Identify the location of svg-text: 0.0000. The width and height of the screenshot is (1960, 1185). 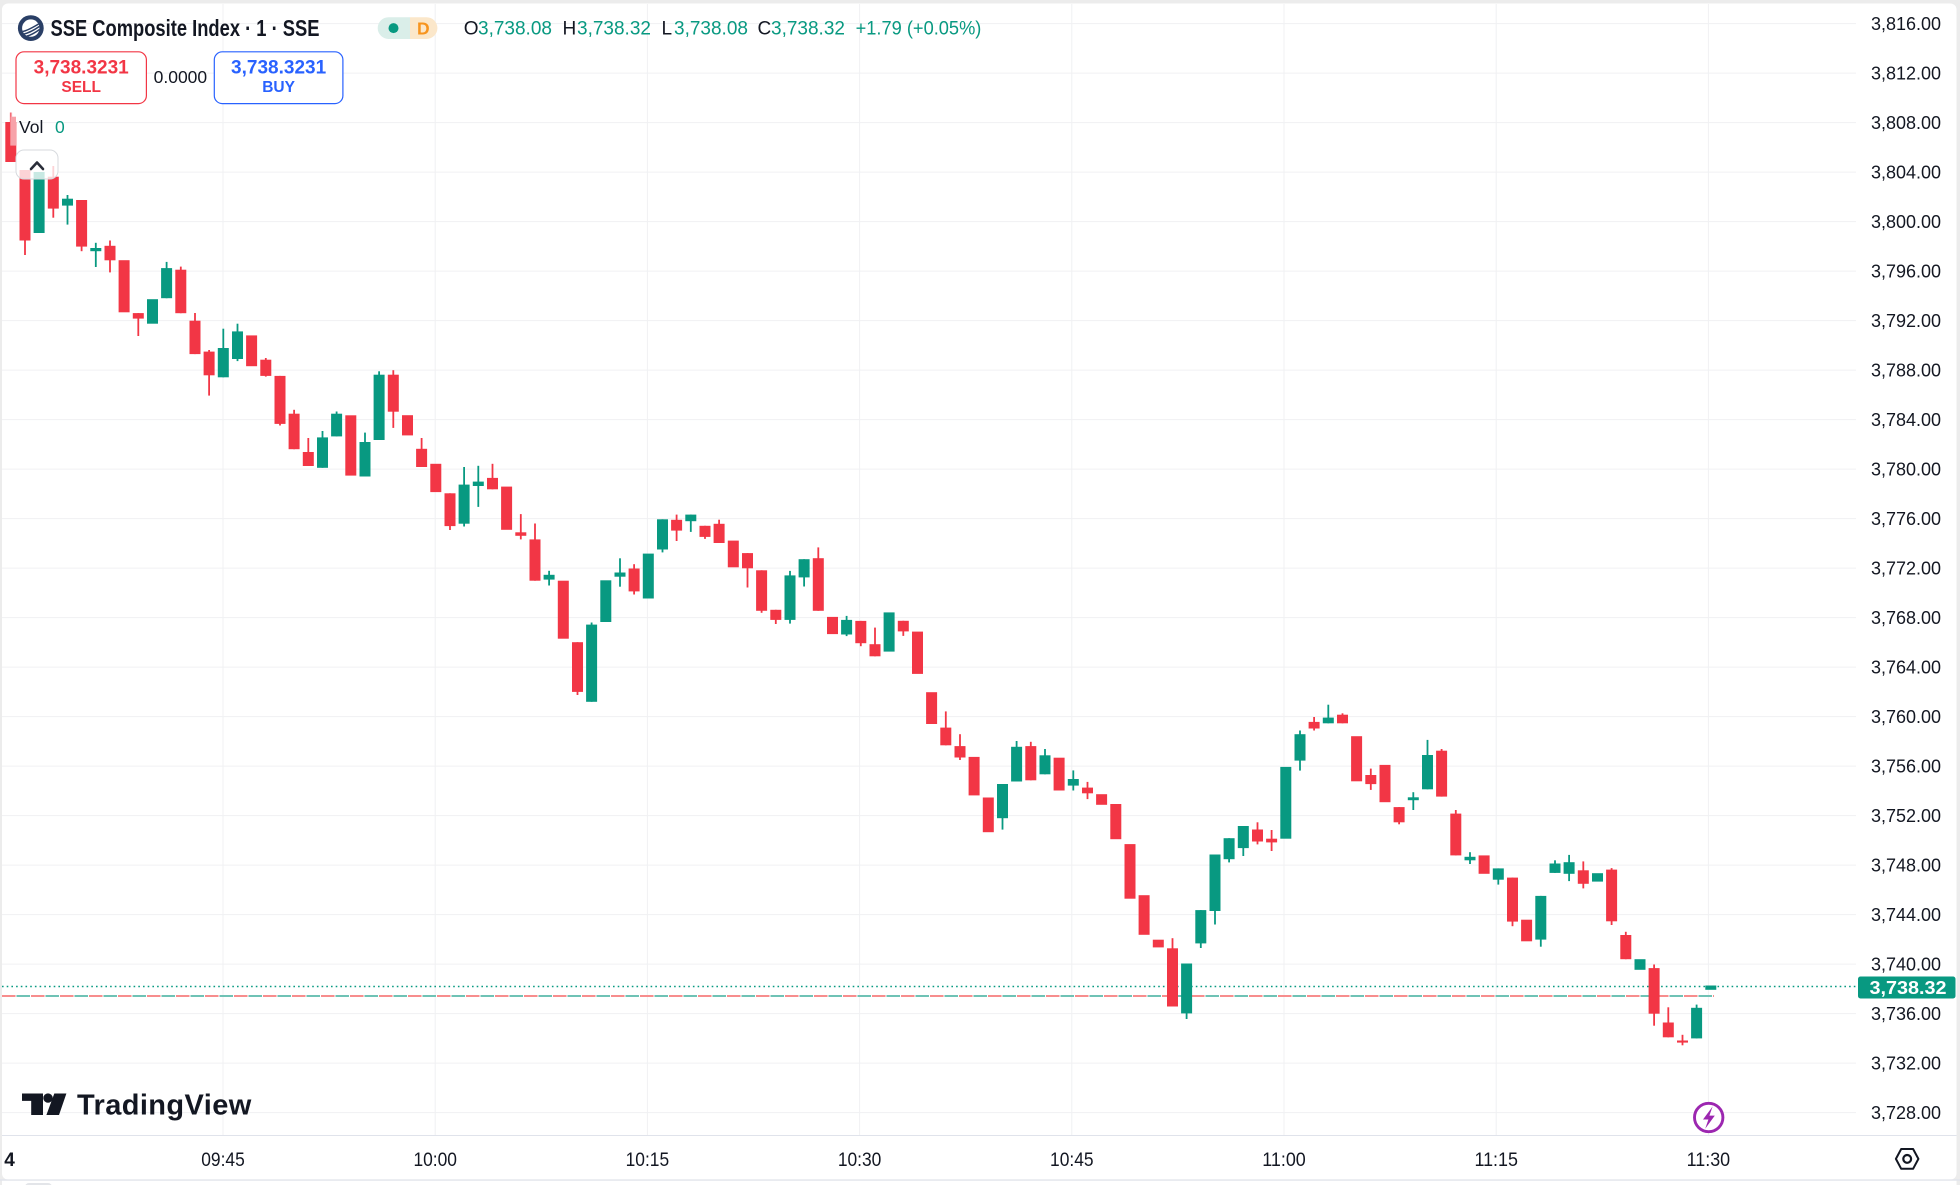
(181, 77).